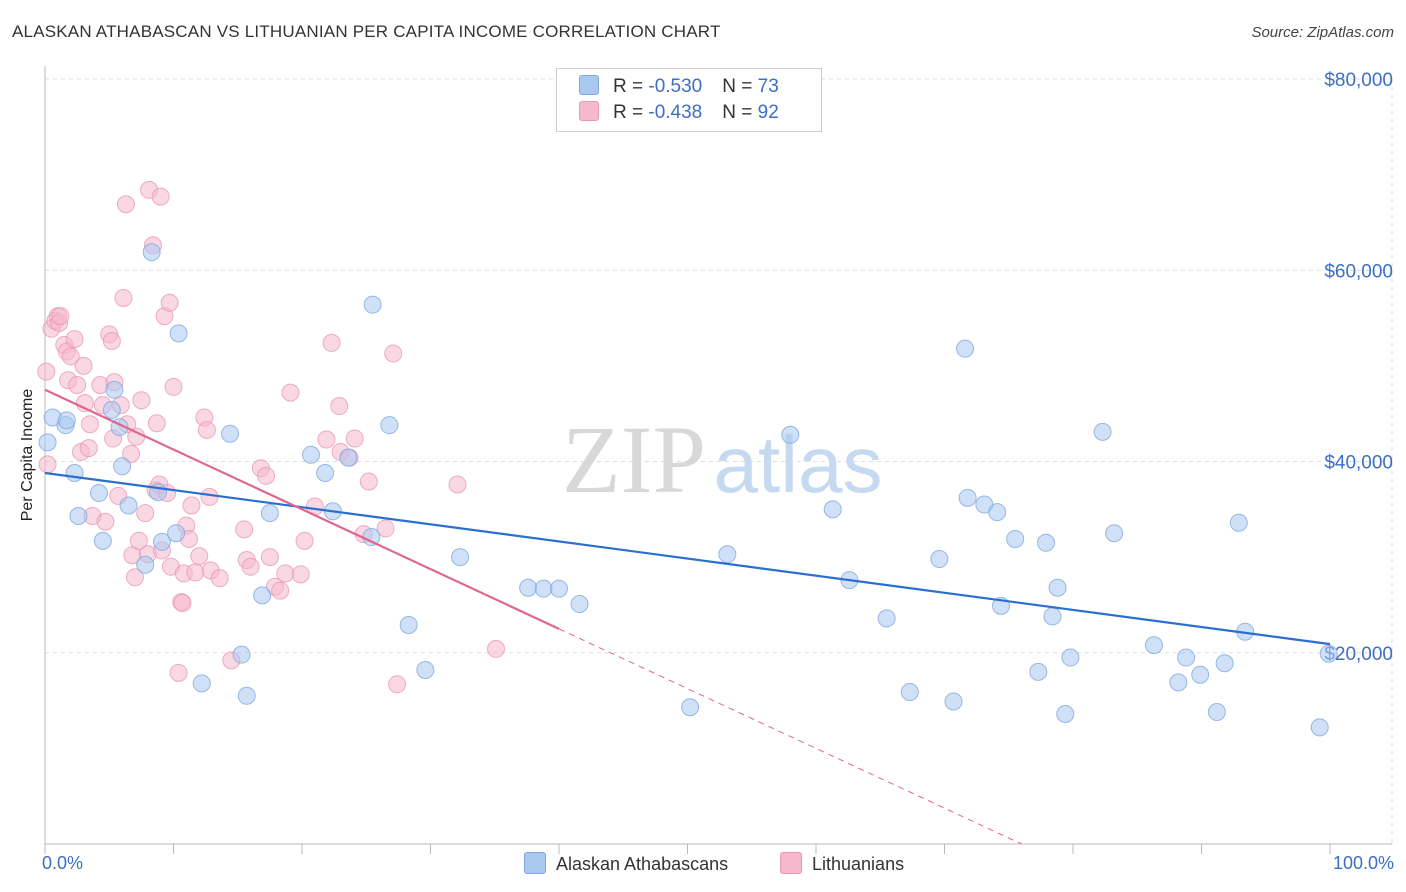 The width and height of the screenshot is (1406, 892). I want to click on bottom-legend-athabascans: Alaskan Athabascans, so click(626, 863).